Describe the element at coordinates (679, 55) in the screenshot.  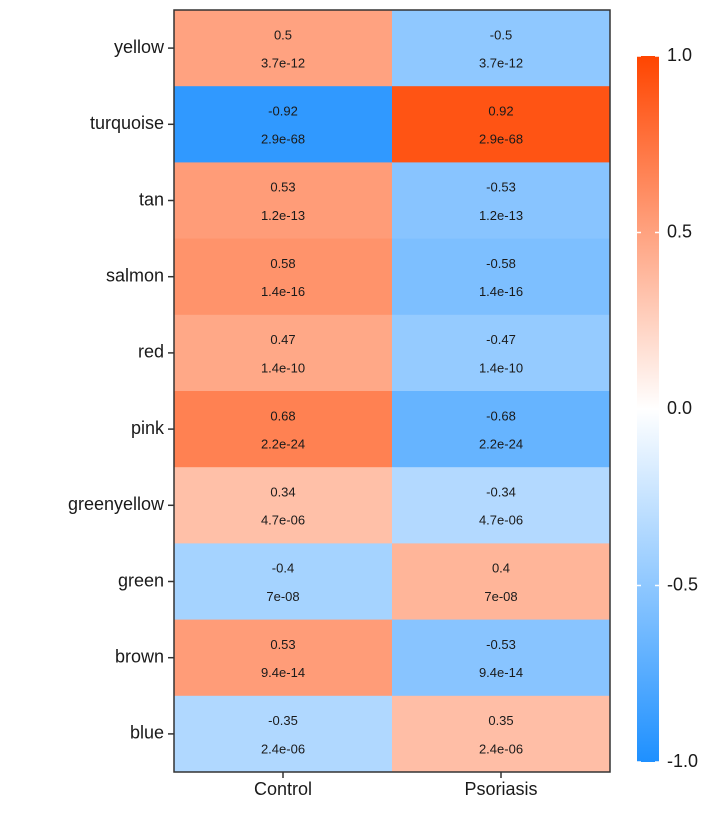
I see `colorbar-tick-label: 1.0` at that location.